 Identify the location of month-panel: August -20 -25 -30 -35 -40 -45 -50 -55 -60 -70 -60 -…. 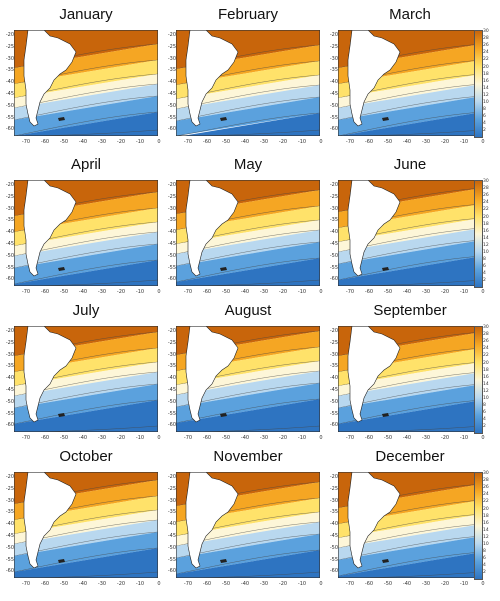
(248, 377).